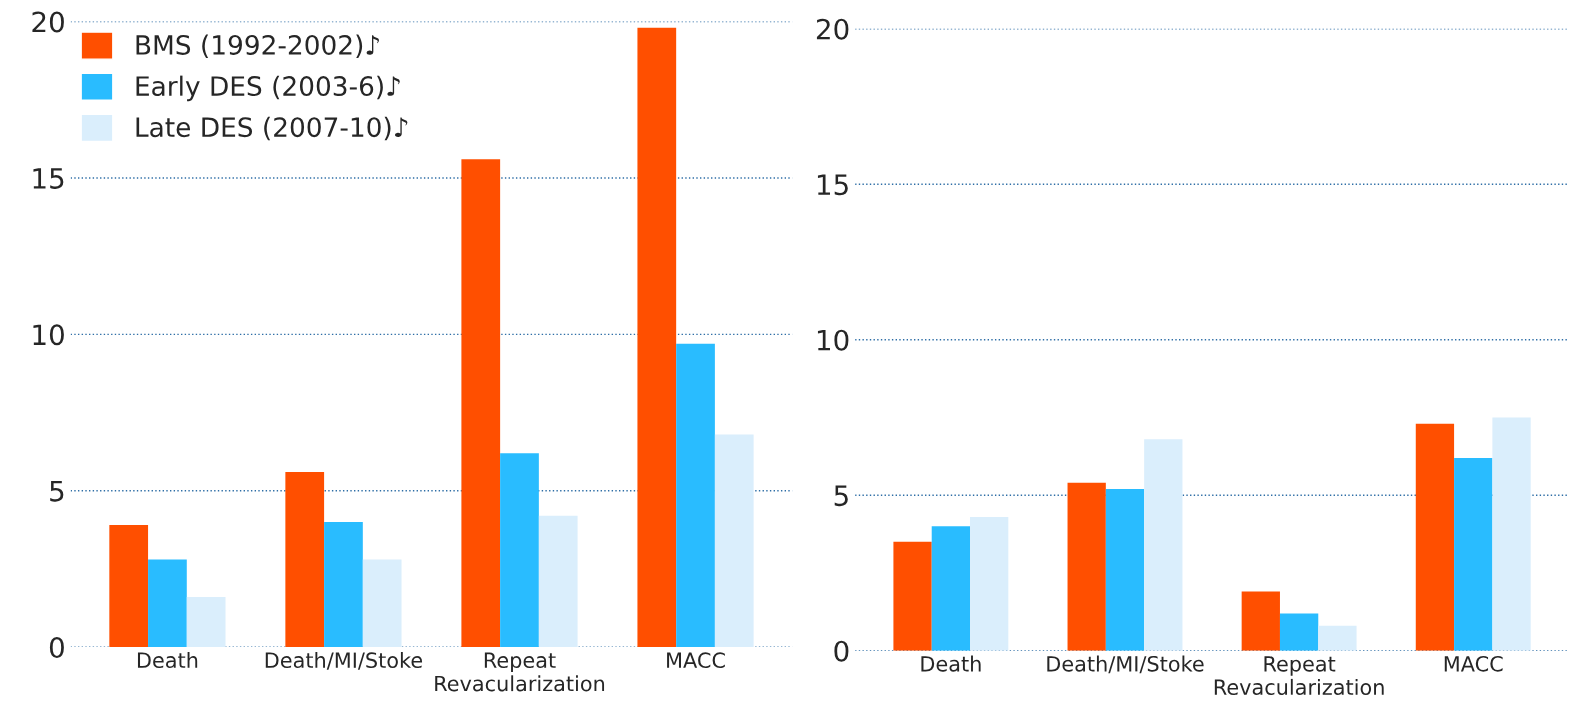  Describe the element at coordinates (272, 128) in the screenshot. I see `legend-label: Late DES (2007-10)♪` at that location.